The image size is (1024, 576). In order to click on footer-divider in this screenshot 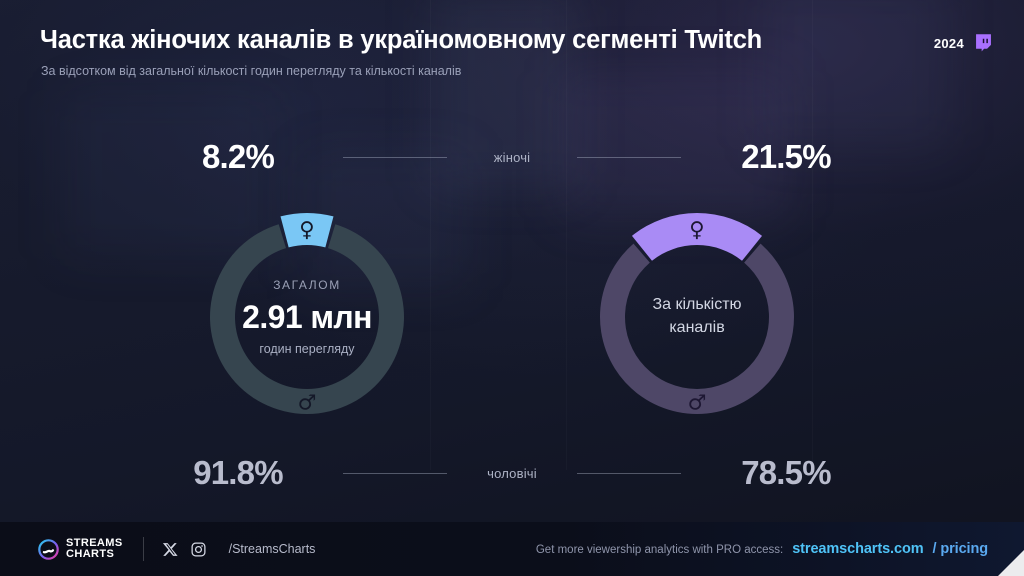, I will do `click(143, 549)`.